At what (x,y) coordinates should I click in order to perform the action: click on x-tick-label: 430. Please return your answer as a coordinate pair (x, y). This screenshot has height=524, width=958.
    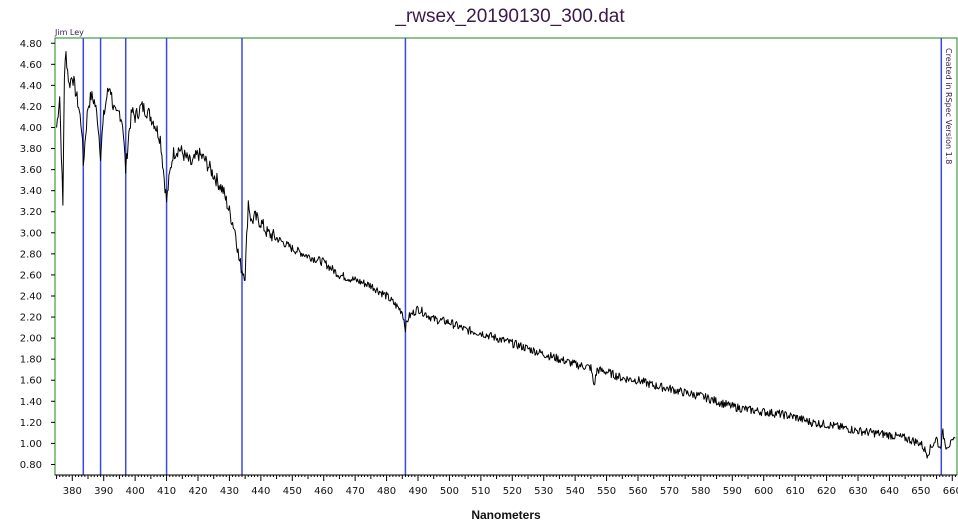
    Looking at the image, I should click on (229, 491).